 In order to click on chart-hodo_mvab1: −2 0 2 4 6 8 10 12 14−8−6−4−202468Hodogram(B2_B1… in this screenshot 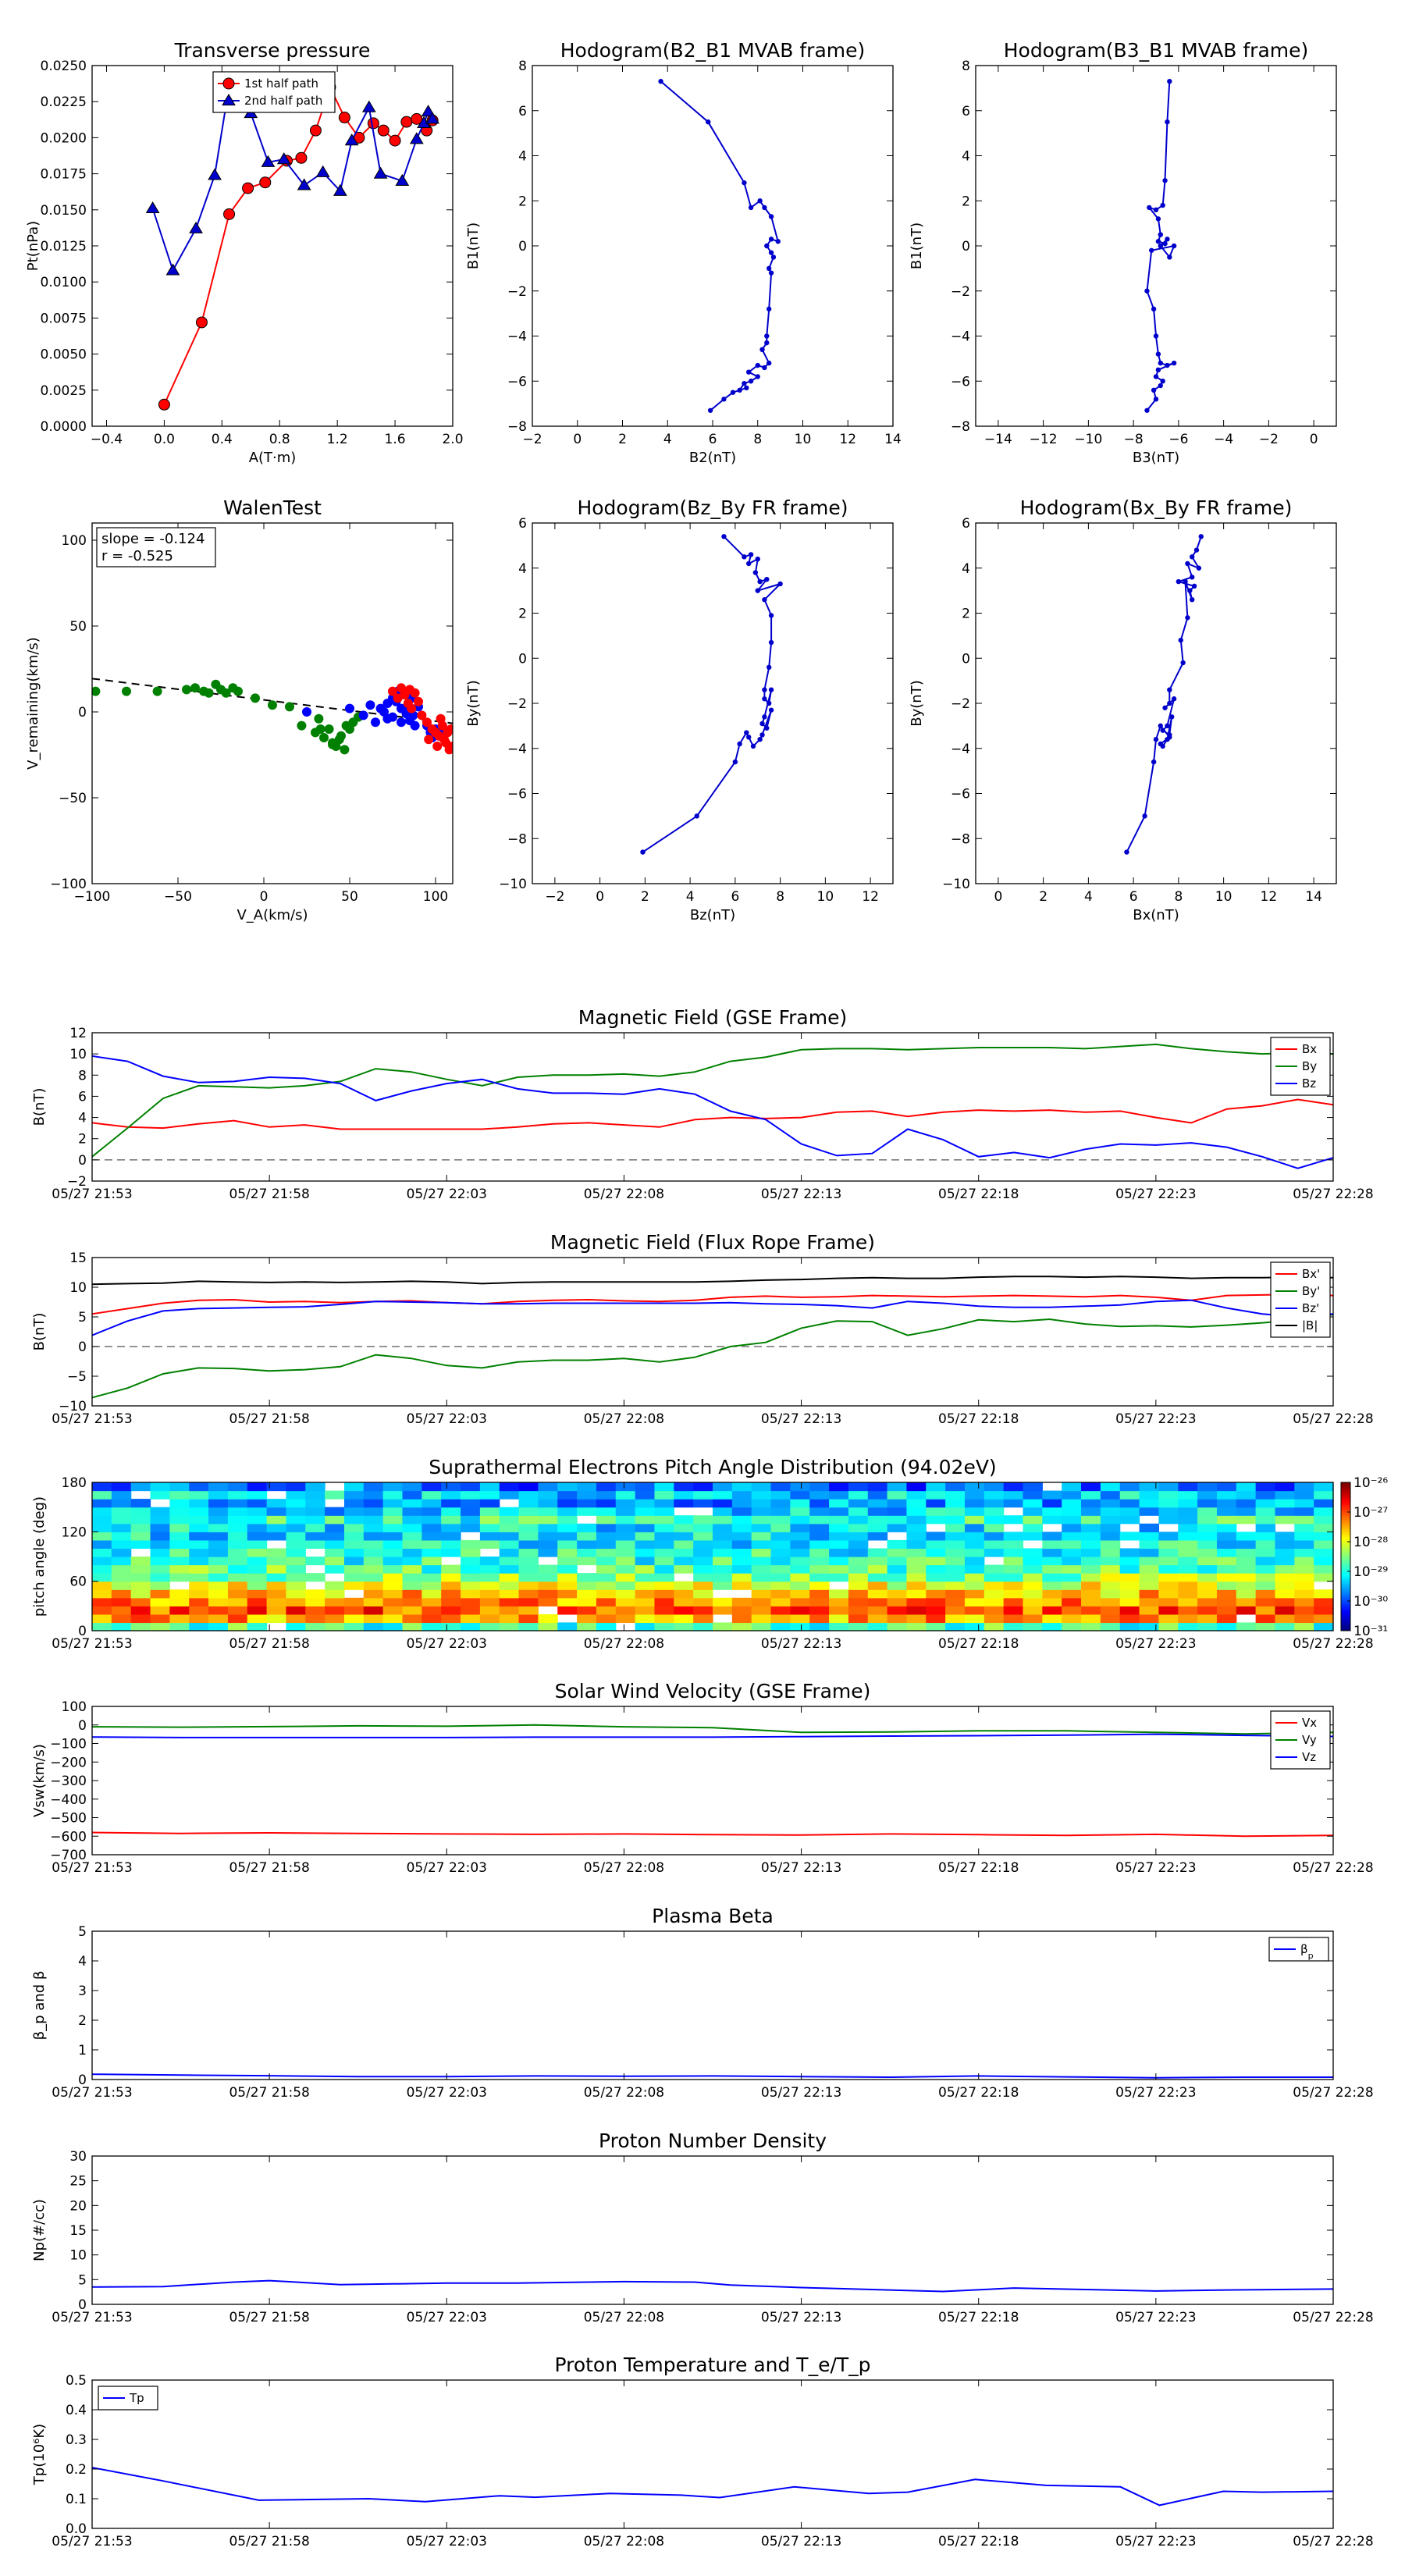, I will do `click(683, 252)`.